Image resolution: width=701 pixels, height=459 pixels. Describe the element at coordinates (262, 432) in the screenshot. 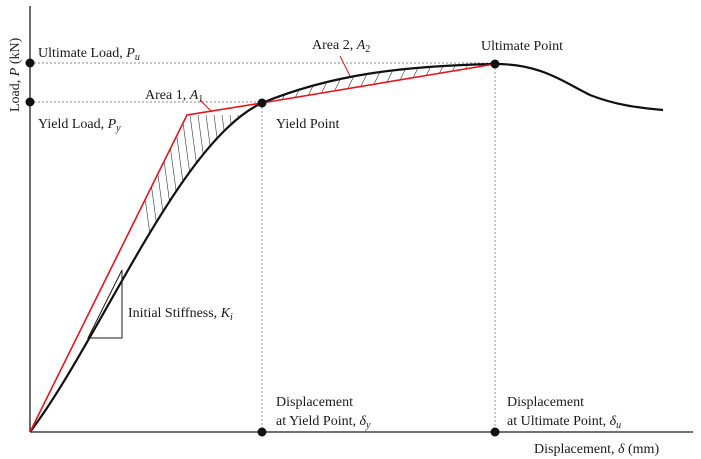

I see `yield-displacement-marker` at that location.